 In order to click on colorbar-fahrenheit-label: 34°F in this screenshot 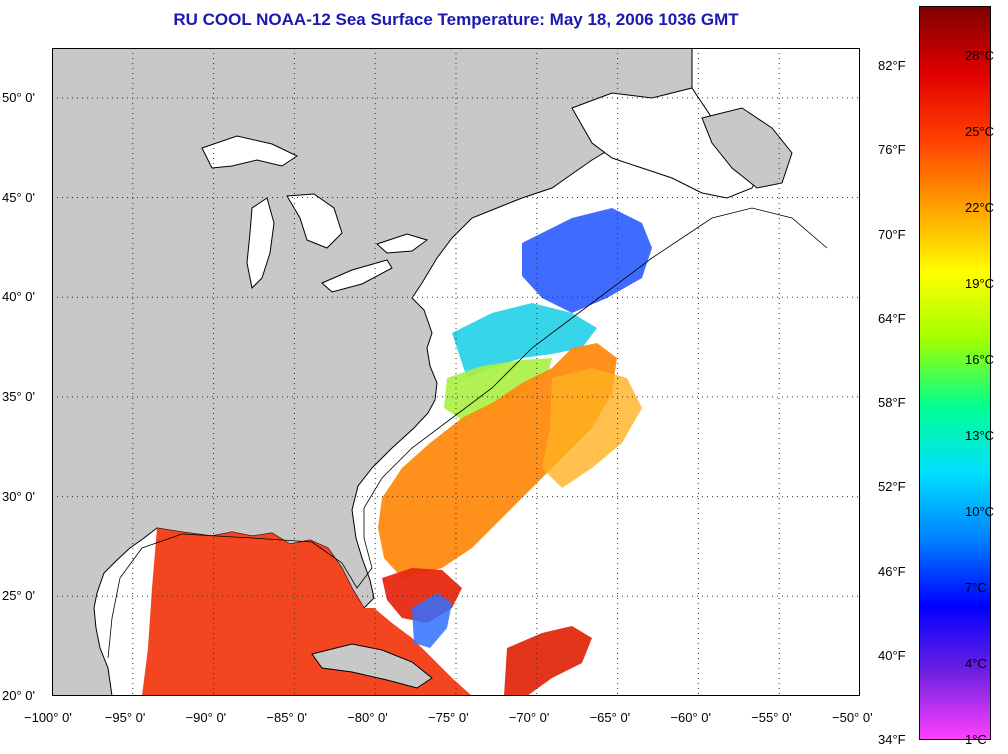, I will do `click(892, 739)`.